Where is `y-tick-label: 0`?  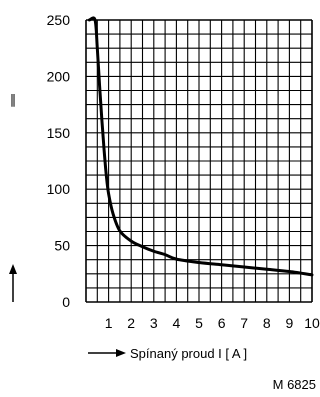 y-tick-label: 0 is located at coordinates (66, 302).